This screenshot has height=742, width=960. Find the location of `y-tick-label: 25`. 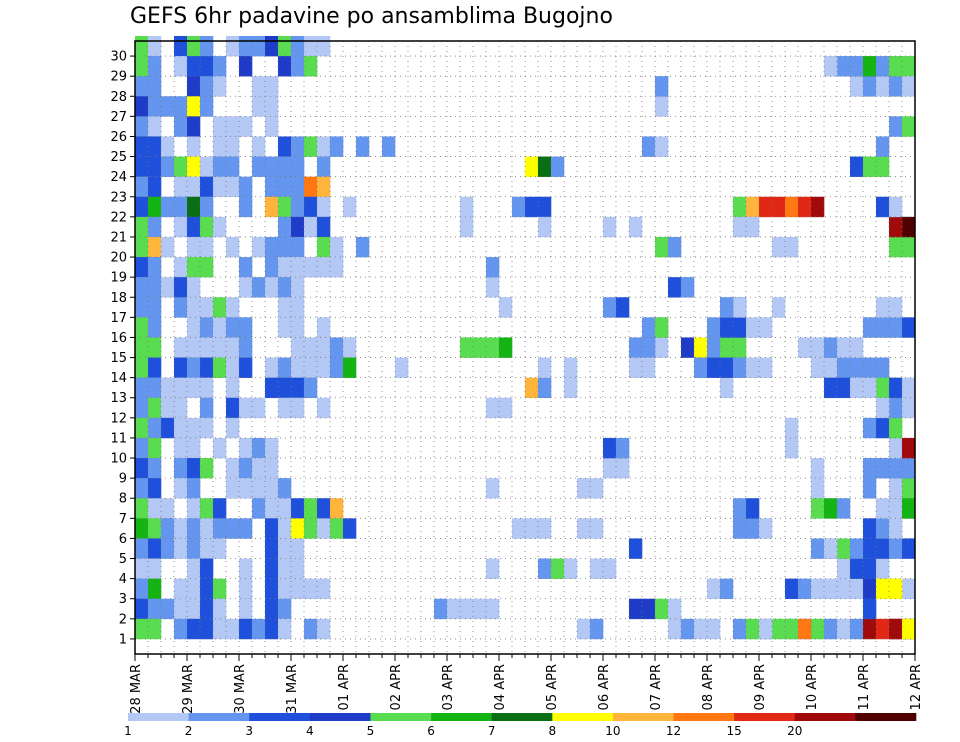

y-tick-label: 25 is located at coordinates (118, 157).